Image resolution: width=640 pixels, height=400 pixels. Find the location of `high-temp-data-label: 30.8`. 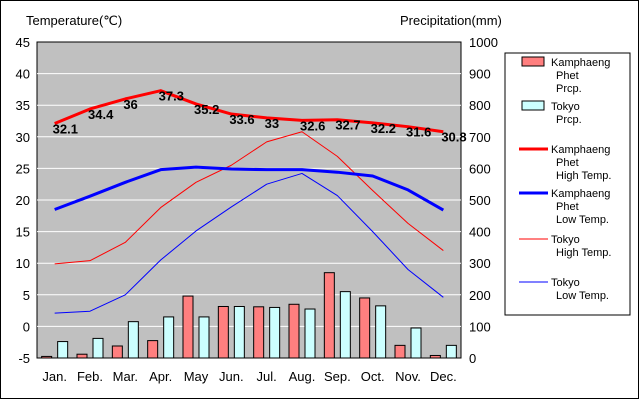

high-temp-data-label: 30.8 is located at coordinates (453, 137).